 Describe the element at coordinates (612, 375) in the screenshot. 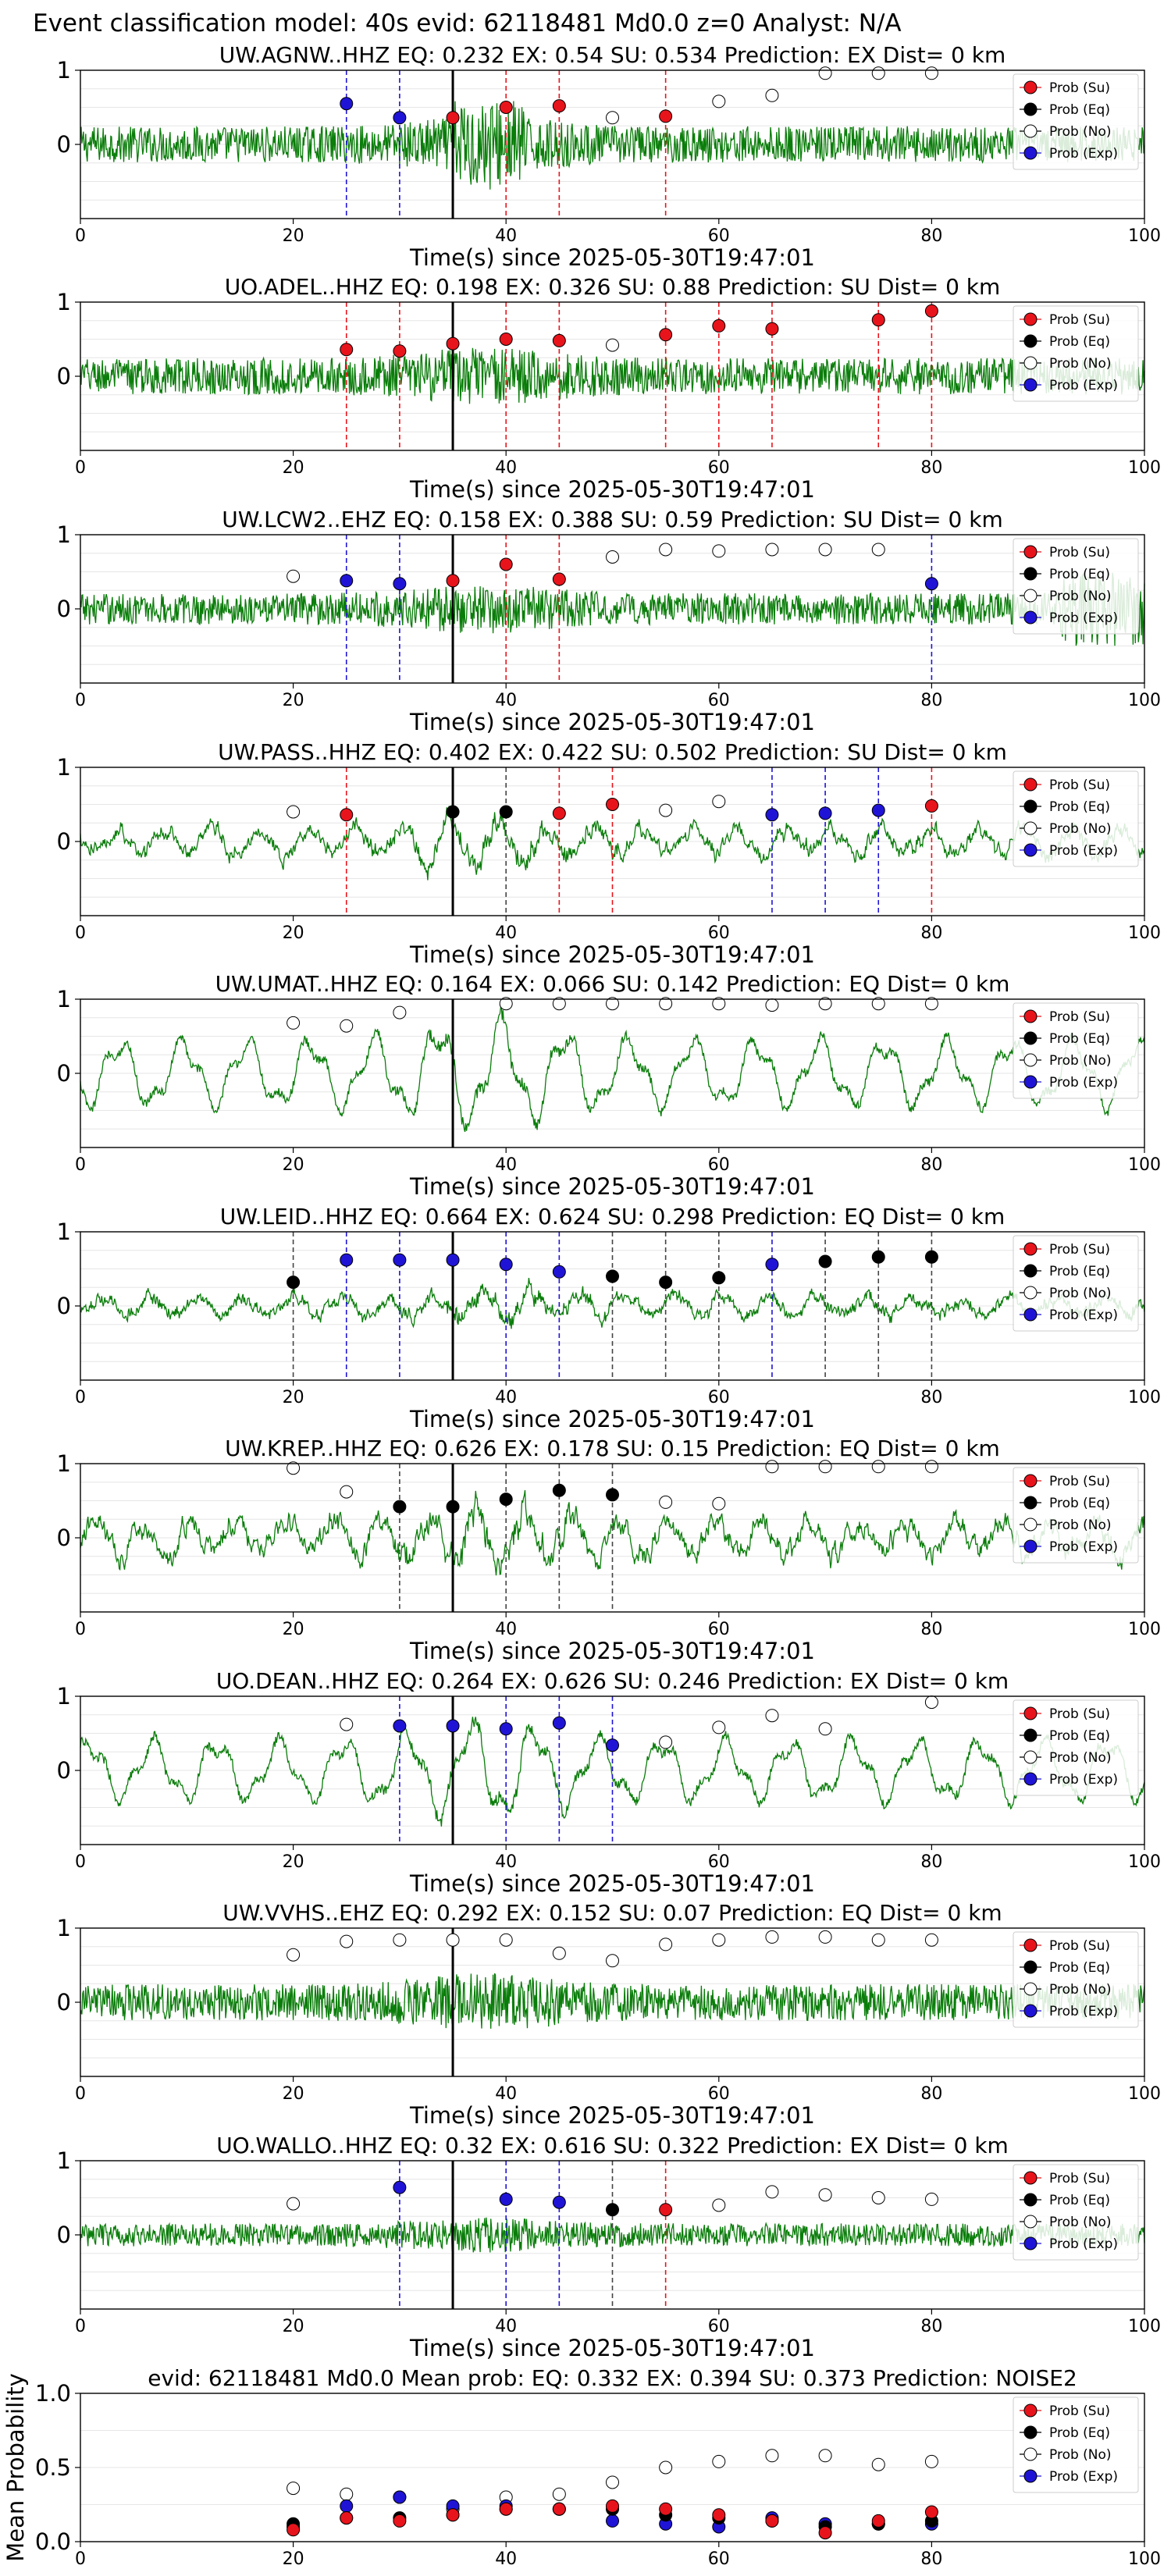

I see `waveform-line` at that location.